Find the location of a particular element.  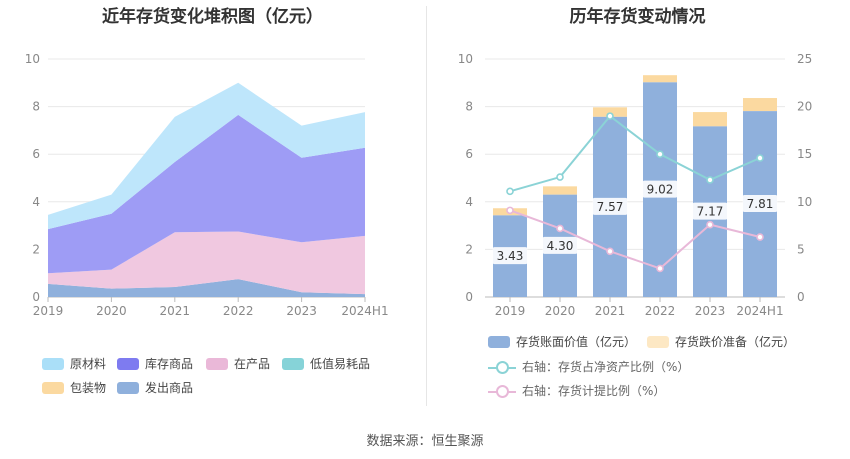

data-source: 数据来源：恒生聚源 is located at coordinates (425, 441).